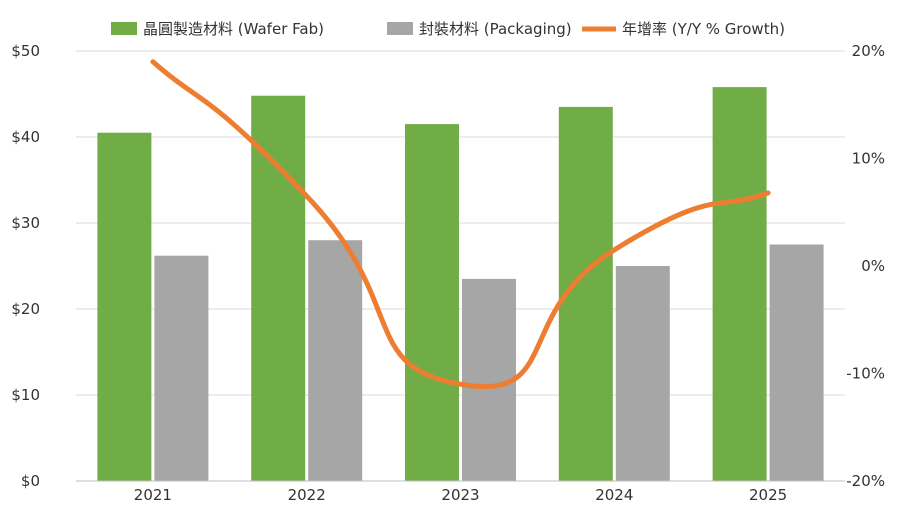 This screenshot has width=900, height=506. Describe the element at coordinates (703, 29) in the screenshot. I see `legend-growth-label: 年增率 (Y/Y % Growth)` at that location.